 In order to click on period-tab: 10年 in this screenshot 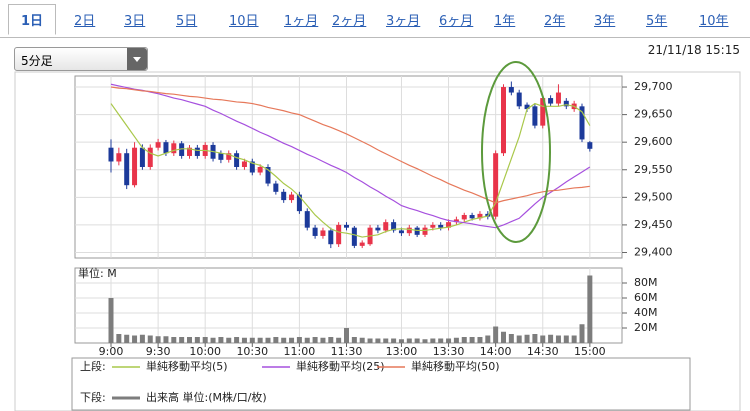, I will do `click(714, 21)`.